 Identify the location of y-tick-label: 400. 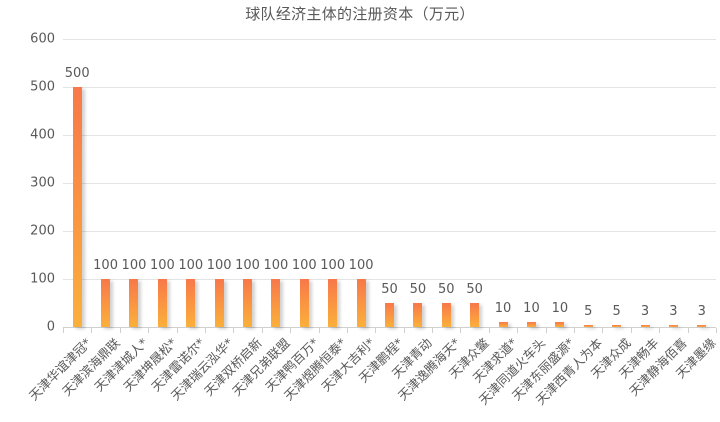
(42, 135).